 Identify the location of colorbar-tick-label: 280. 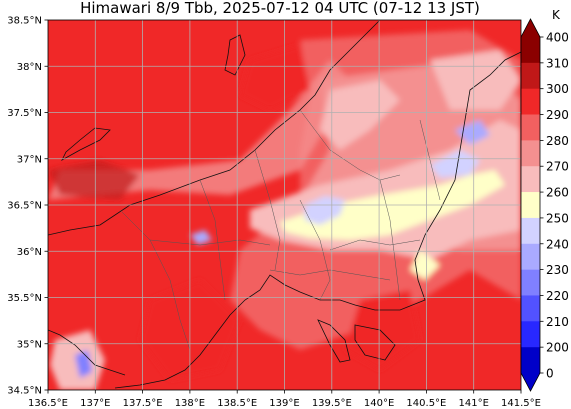
(557, 141).